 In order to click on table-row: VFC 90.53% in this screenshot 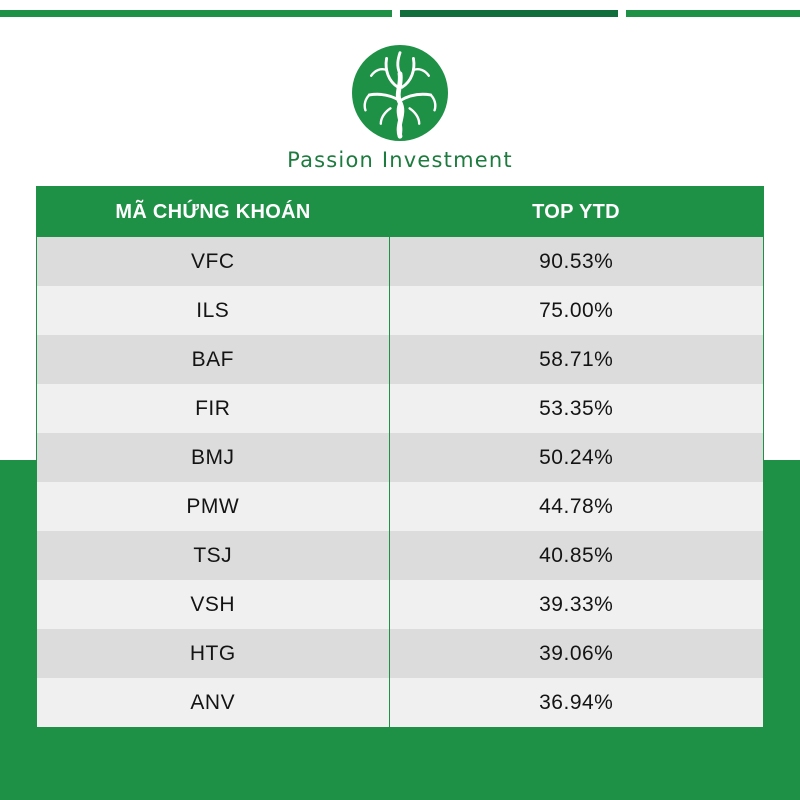, I will do `click(400, 261)`.